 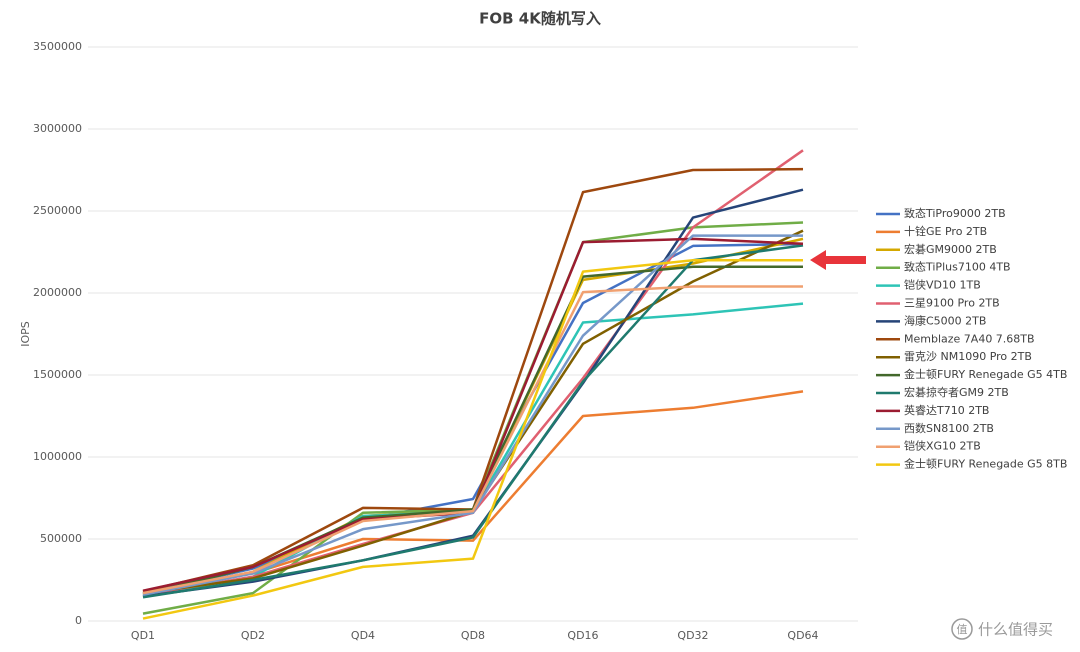 I want to click on legend-label: 宏碁GM9000 2TB, so click(x=950, y=249).